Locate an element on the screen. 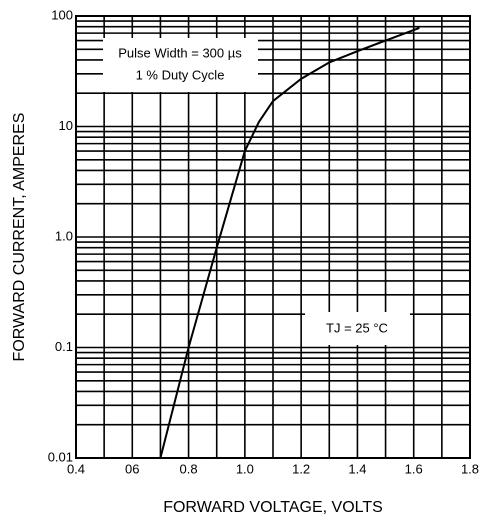 The image size is (485, 518). y-tick-label: 10 is located at coordinates (66, 125).